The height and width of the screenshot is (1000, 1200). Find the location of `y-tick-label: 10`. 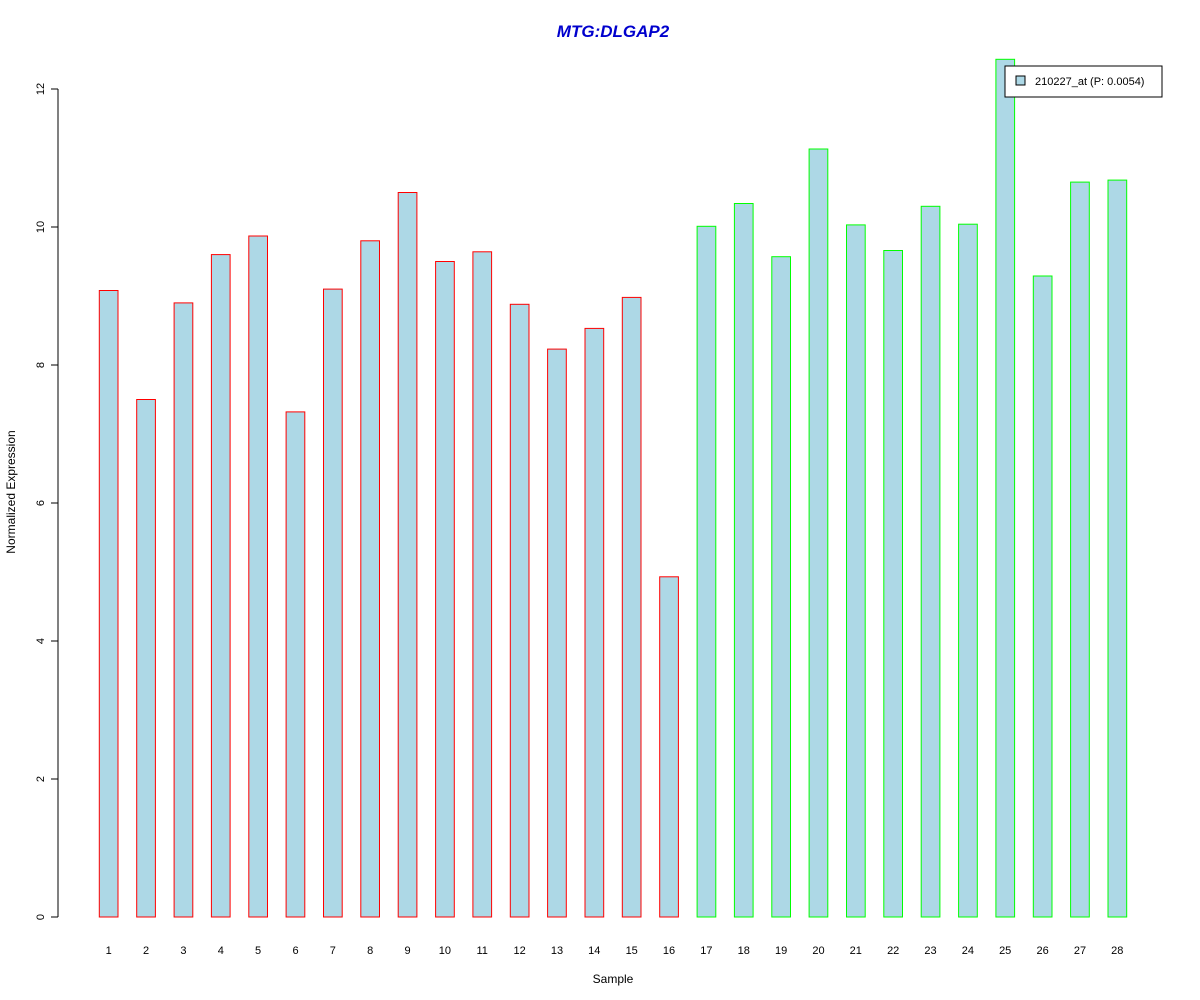

y-tick-label: 10 is located at coordinates (41, 227).